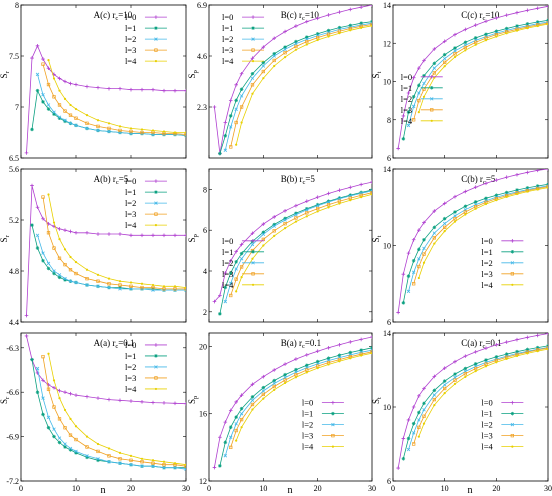 The height and width of the screenshot is (496, 552). I want to click on series-l4, so click(303, 397).